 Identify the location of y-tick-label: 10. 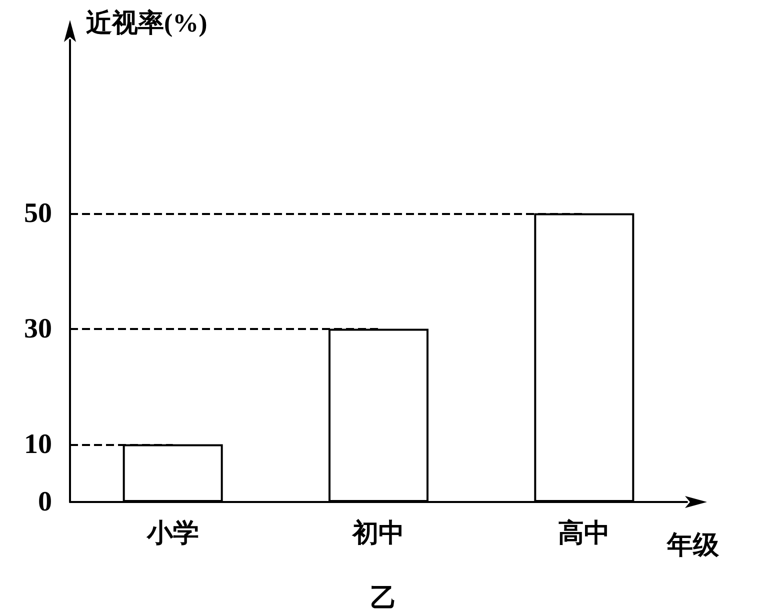
(38, 444).